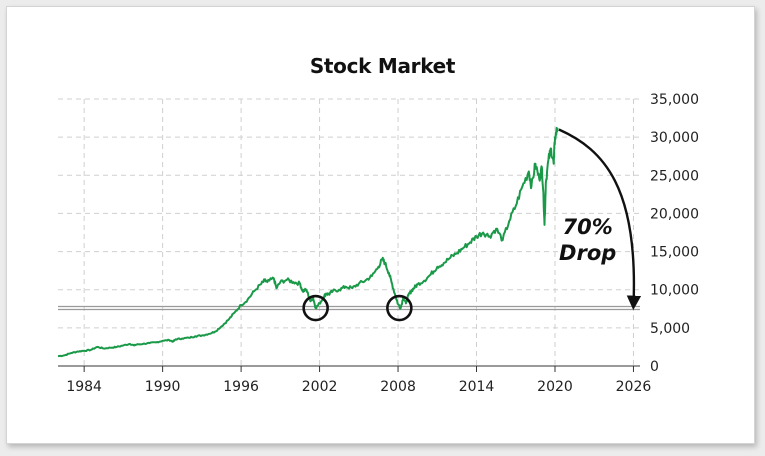 Image resolution: width=765 pixels, height=456 pixels. Describe the element at coordinates (398, 387) in the screenshot. I see `x-tick-label: 2008` at that location.